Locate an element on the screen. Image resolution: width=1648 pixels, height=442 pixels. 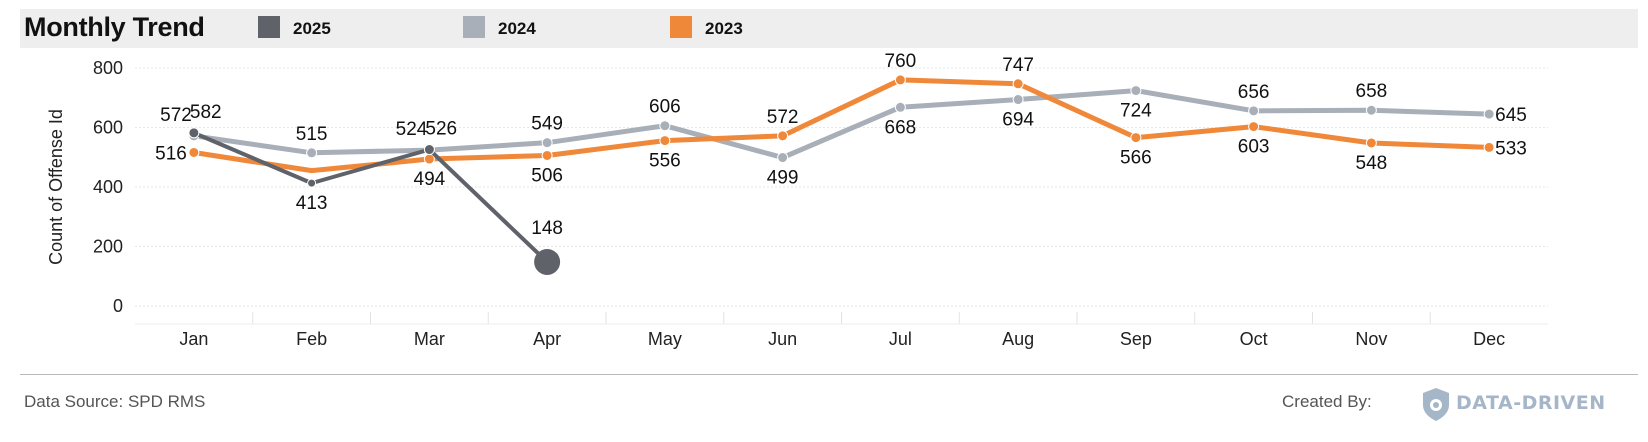
x-tick-label: Jan is located at coordinates (193, 339).